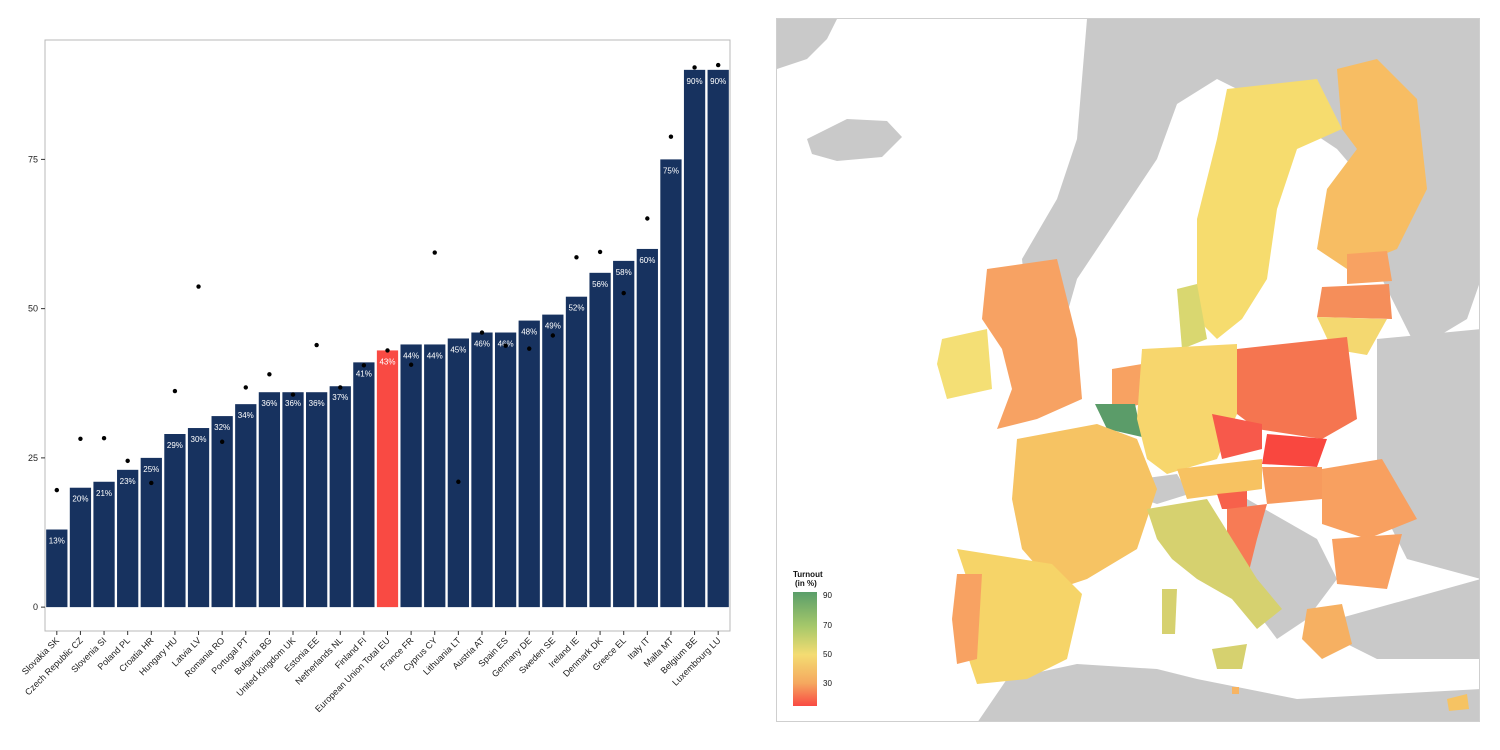  I want to click on bar-value-label: 46%, so click(482, 344).